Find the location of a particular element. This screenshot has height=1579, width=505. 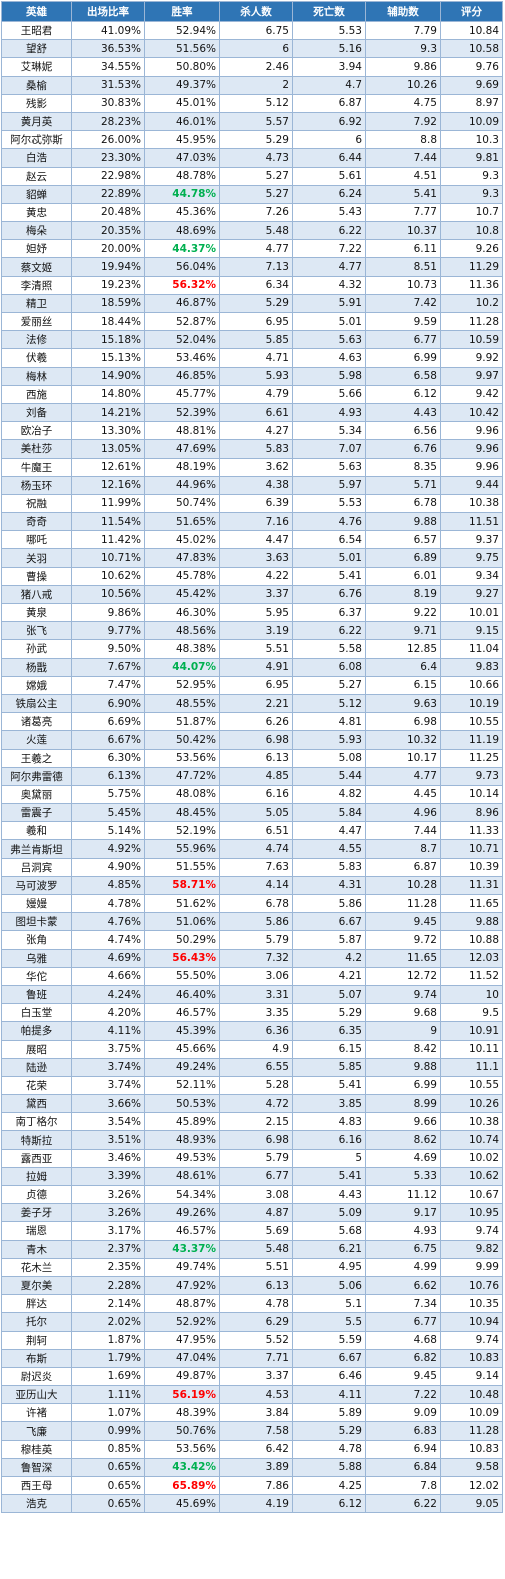

win-rate-cell: 48.69% is located at coordinates (182, 231).